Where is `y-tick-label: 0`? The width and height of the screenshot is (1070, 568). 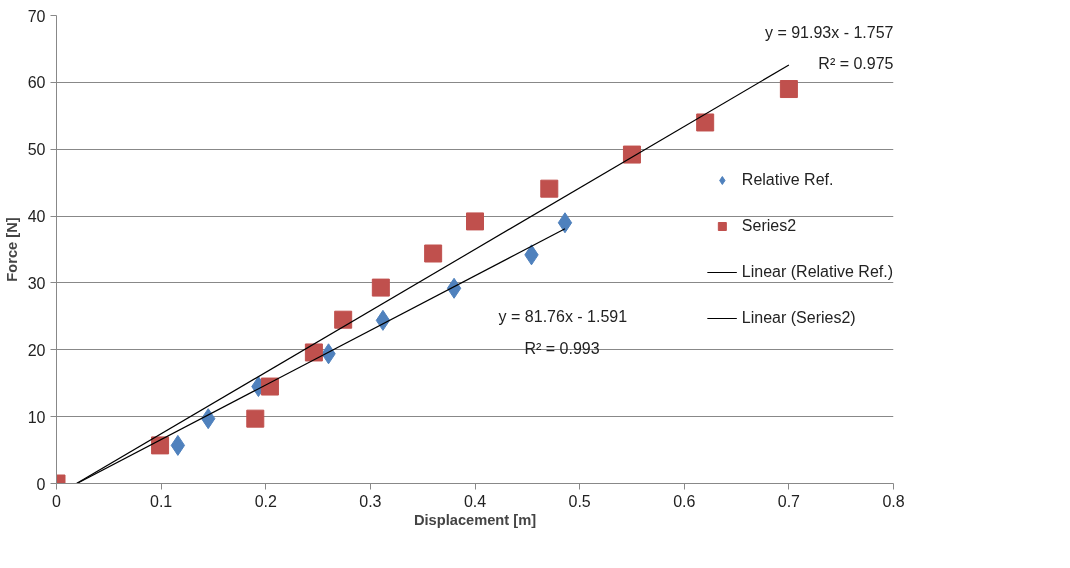
y-tick-label: 0 is located at coordinates (41, 484).